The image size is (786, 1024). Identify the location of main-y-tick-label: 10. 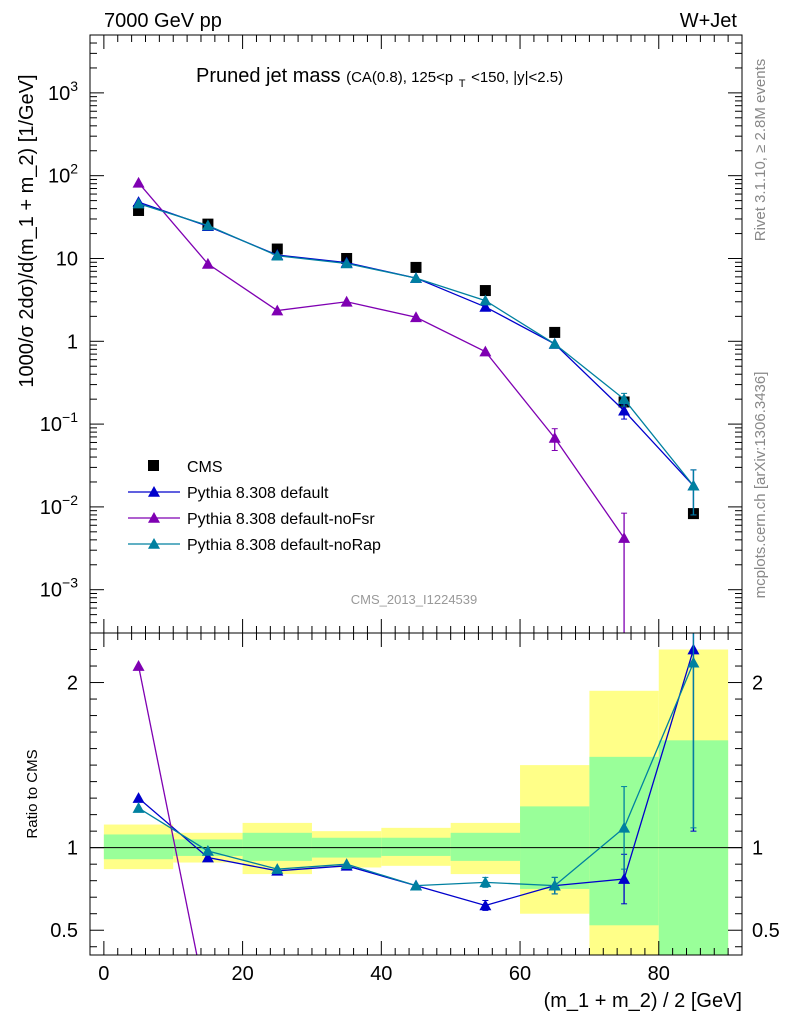
(67, 259).